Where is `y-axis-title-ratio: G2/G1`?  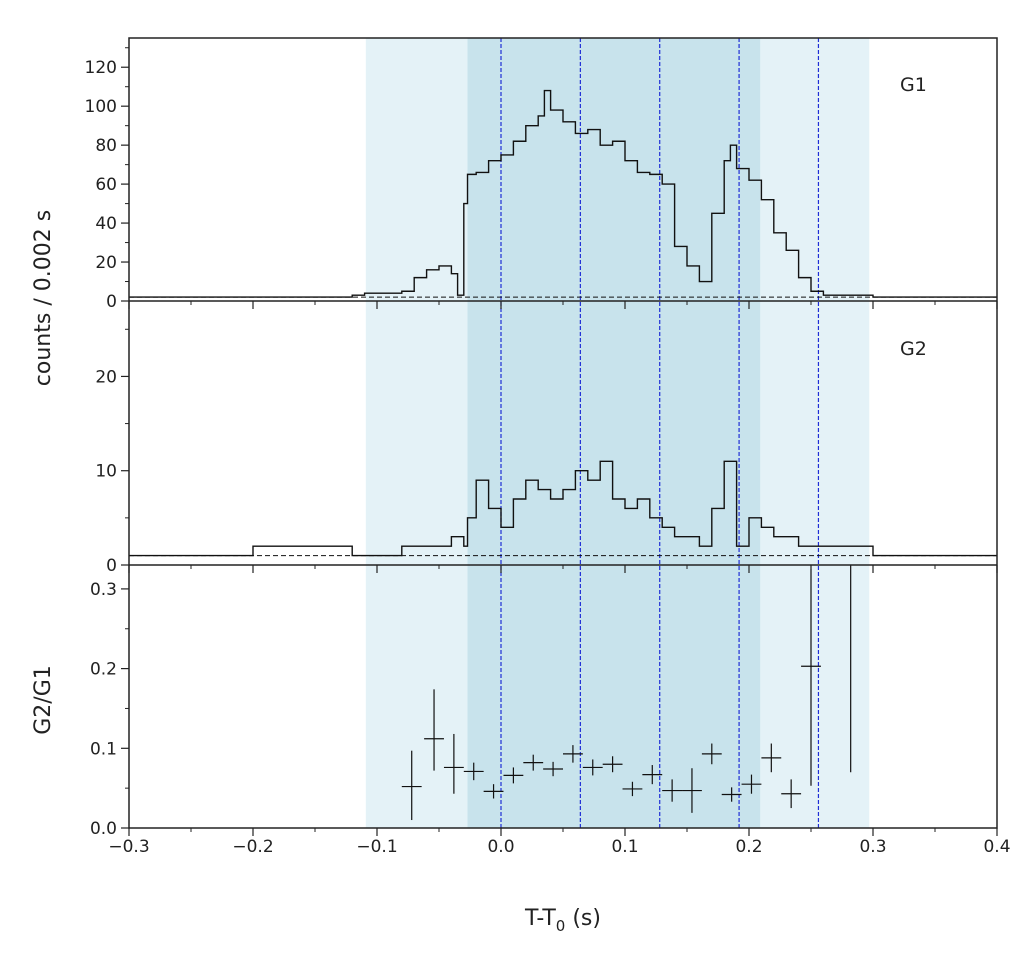
y-axis-title-ratio: G2/G1 is located at coordinates (43, 700).